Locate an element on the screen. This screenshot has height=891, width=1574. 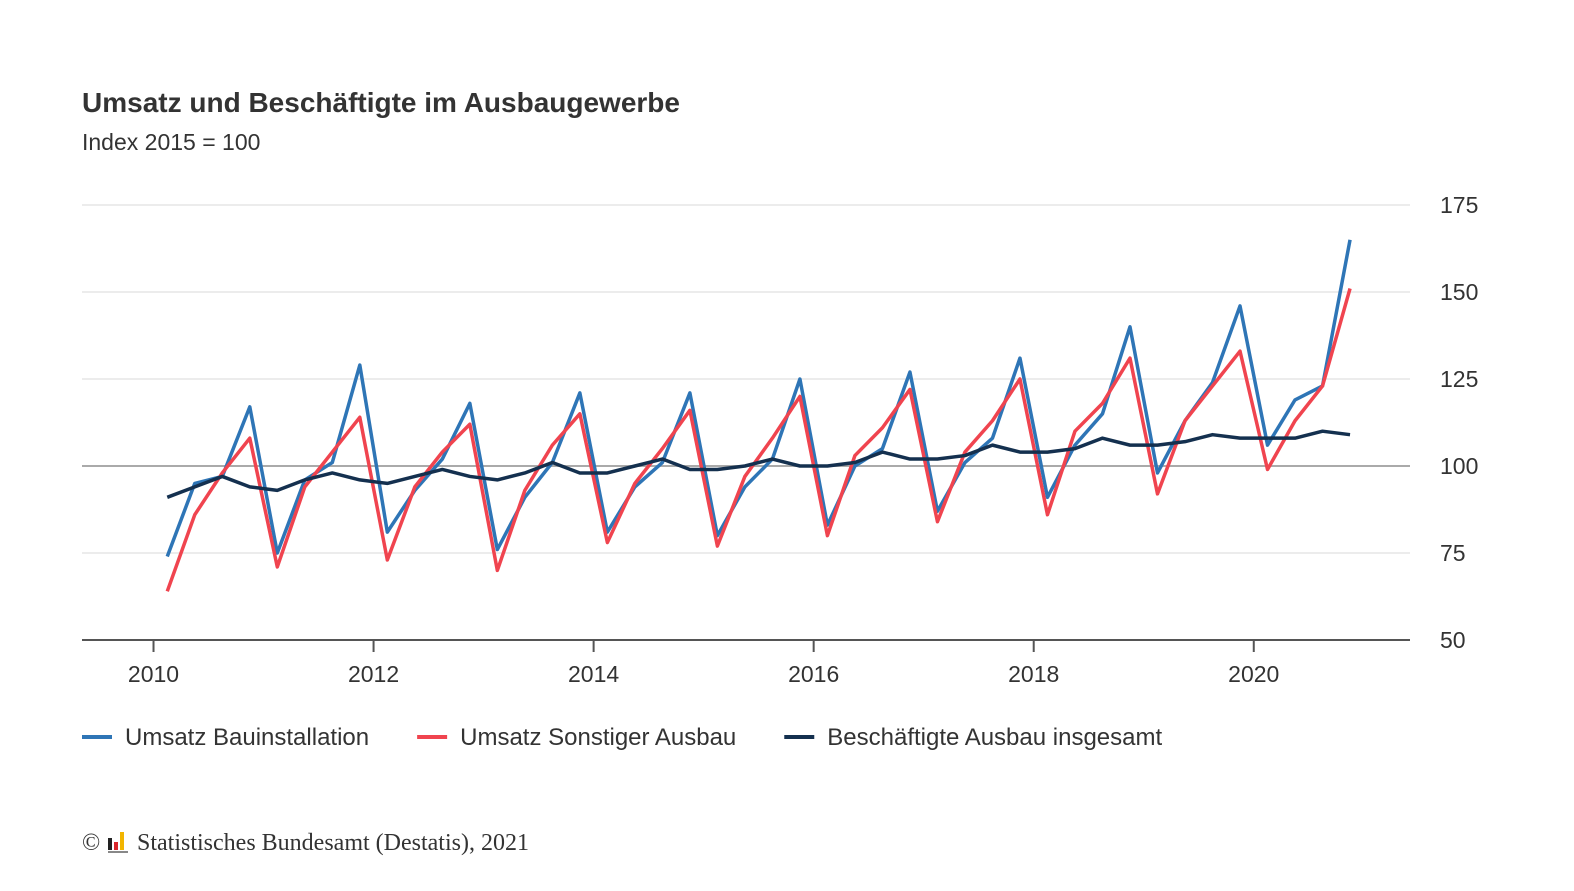
y-tick-label: 100 is located at coordinates (1459, 466).